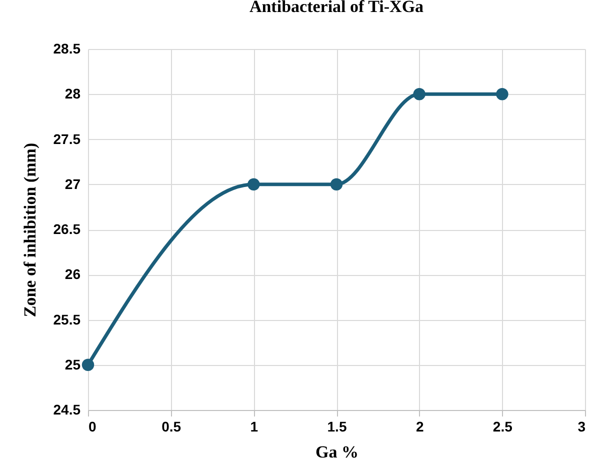 The width and height of the screenshot is (589, 475). What do you see at coordinates (172, 426) in the screenshot?
I see `x-tick-label: 0.5` at bounding box center [172, 426].